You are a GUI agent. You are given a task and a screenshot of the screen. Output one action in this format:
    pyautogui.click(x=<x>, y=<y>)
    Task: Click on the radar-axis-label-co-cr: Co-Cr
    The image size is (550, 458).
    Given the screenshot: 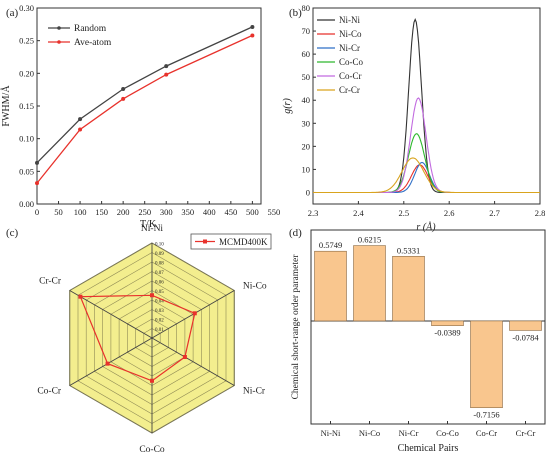 What is the action you would take?
    pyautogui.click(x=49, y=392)
    